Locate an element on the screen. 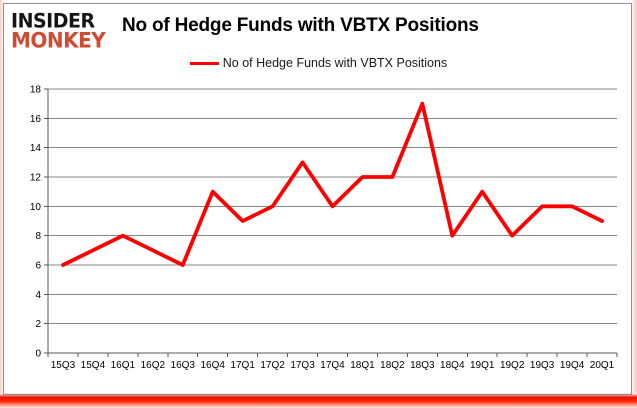  page-edge-glow-left is located at coordinates (2, 204).